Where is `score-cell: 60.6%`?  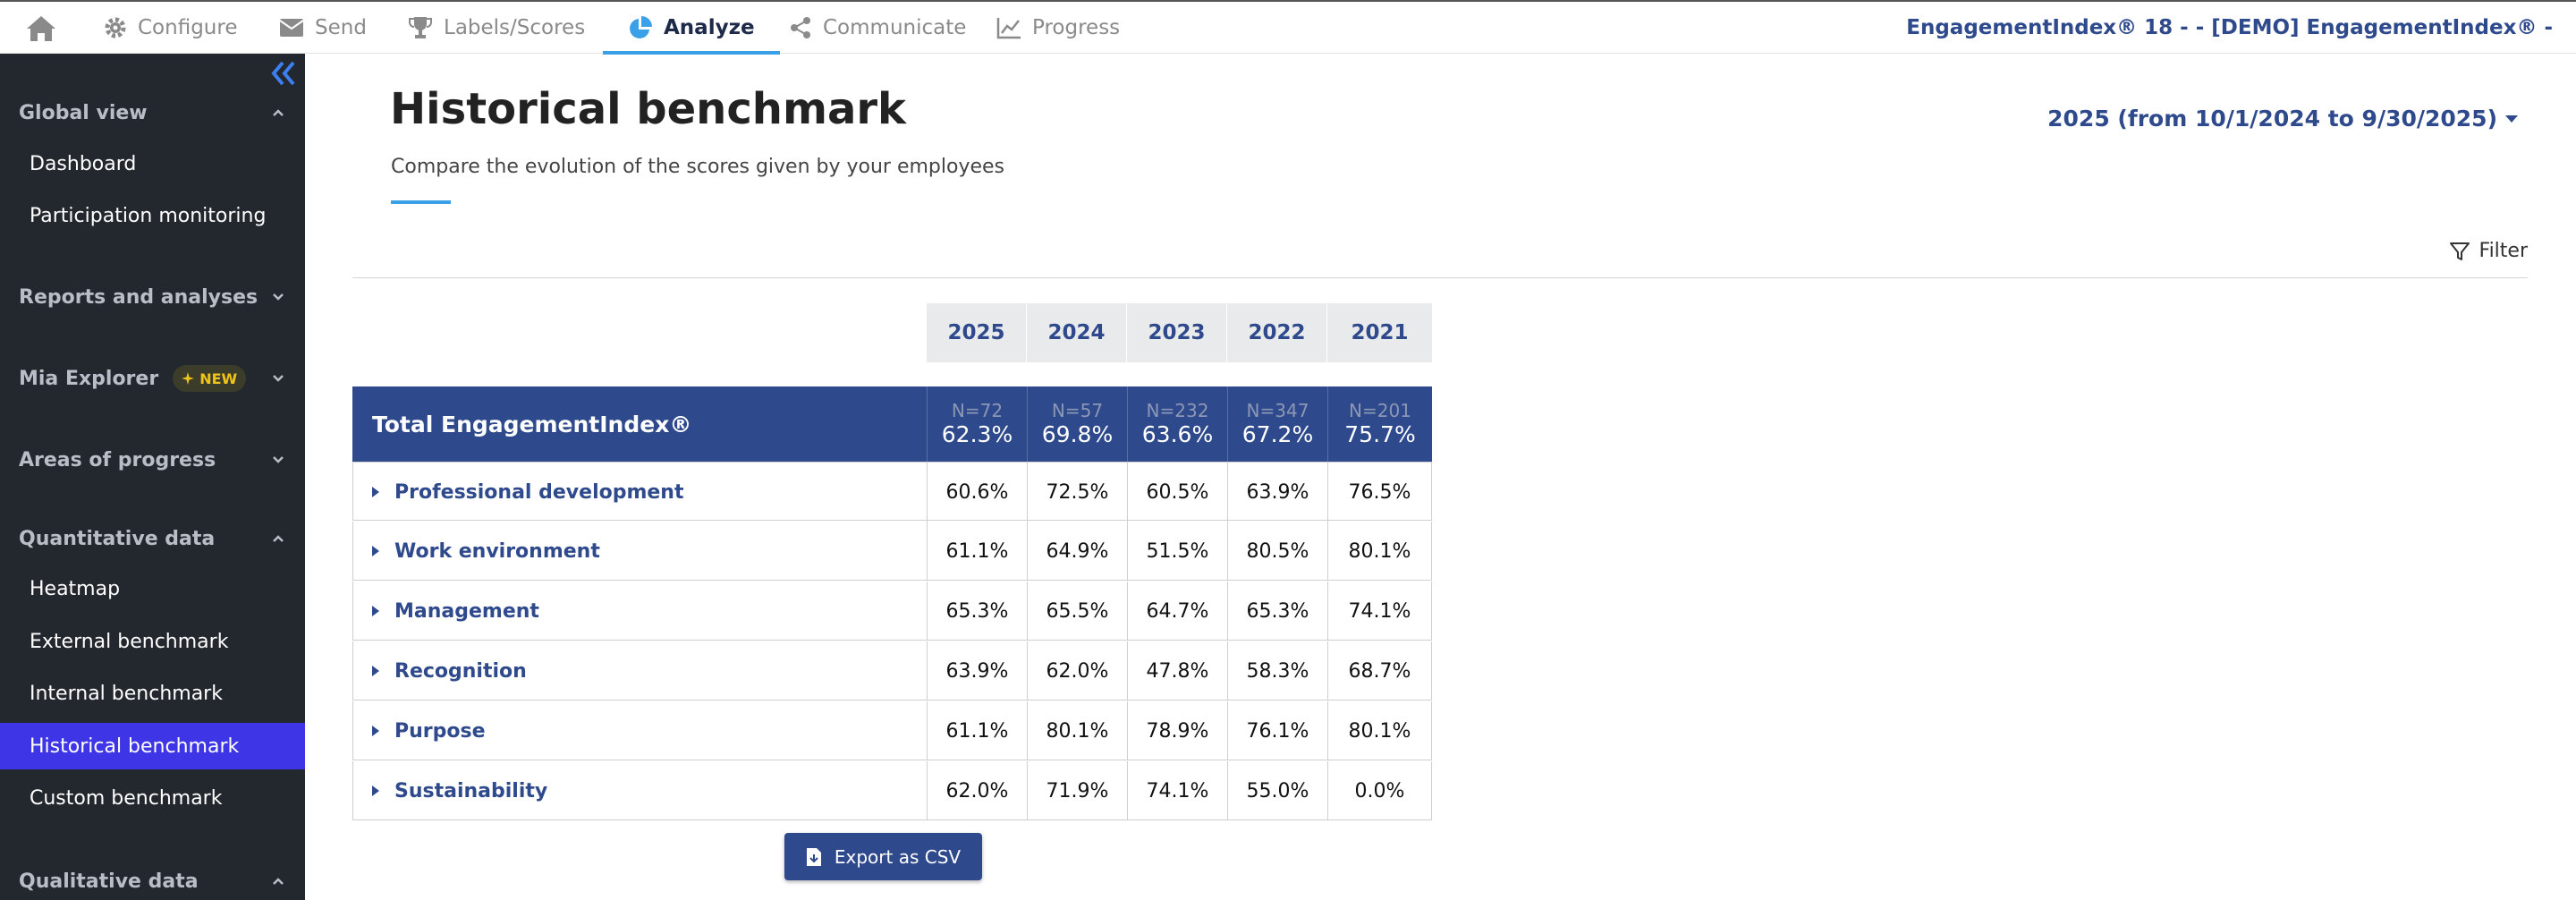 score-cell: 60.6% is located at coordinates (977, 492).